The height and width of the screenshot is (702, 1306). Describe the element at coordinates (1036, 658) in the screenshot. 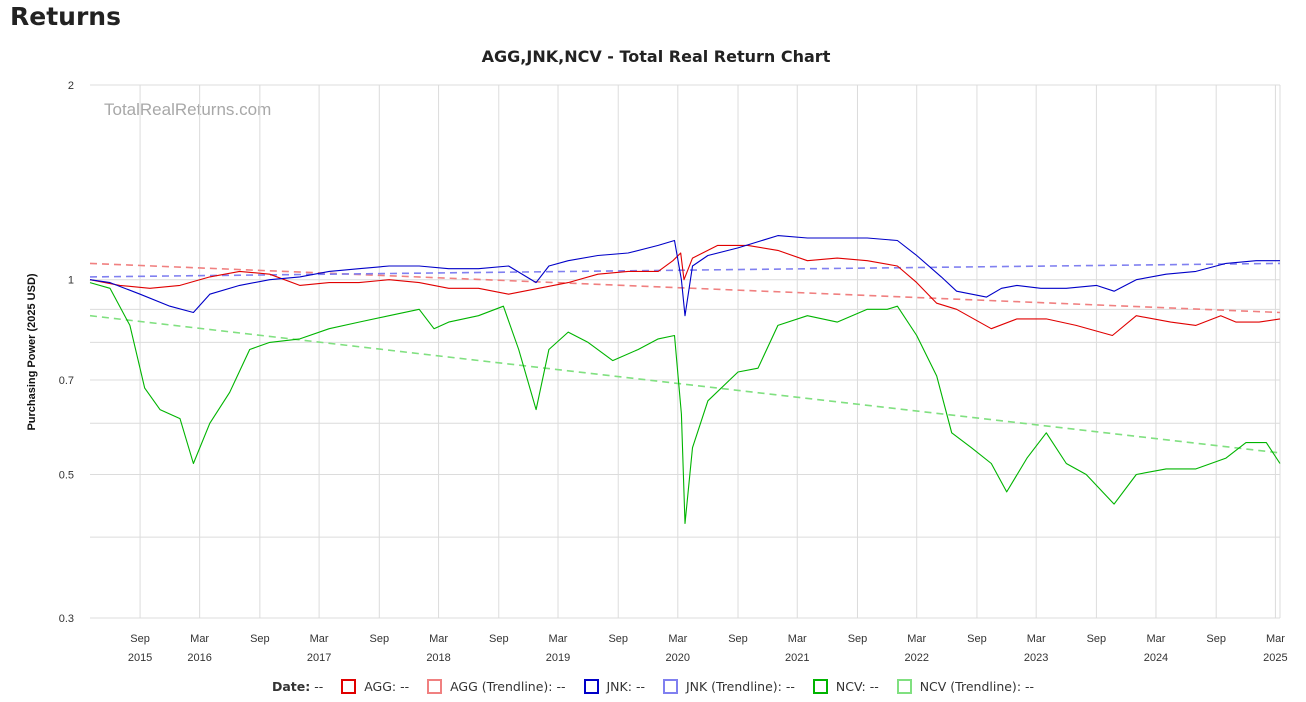

I see `x-tick-year-label: 2023` at that location.